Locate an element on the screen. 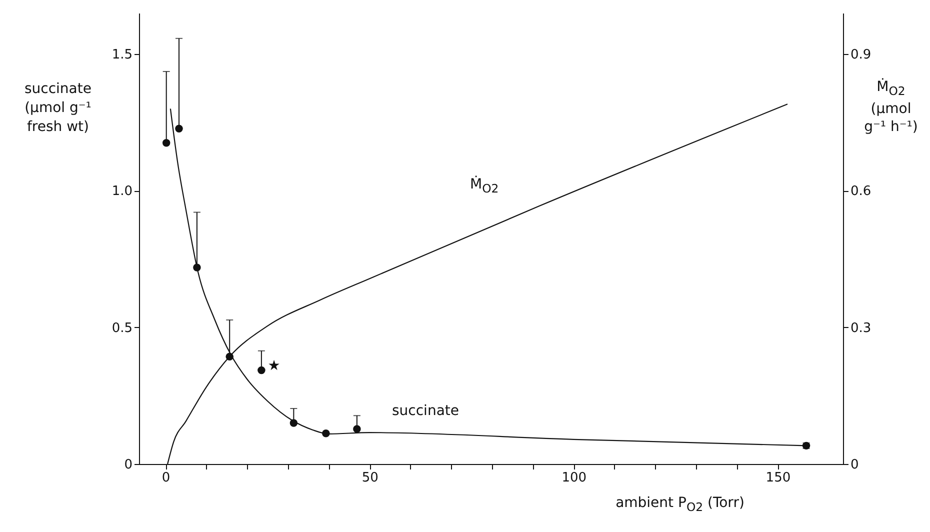 The image size is (930, 532). y-tick-label: 0.5 is located at coordinates (122, 328).